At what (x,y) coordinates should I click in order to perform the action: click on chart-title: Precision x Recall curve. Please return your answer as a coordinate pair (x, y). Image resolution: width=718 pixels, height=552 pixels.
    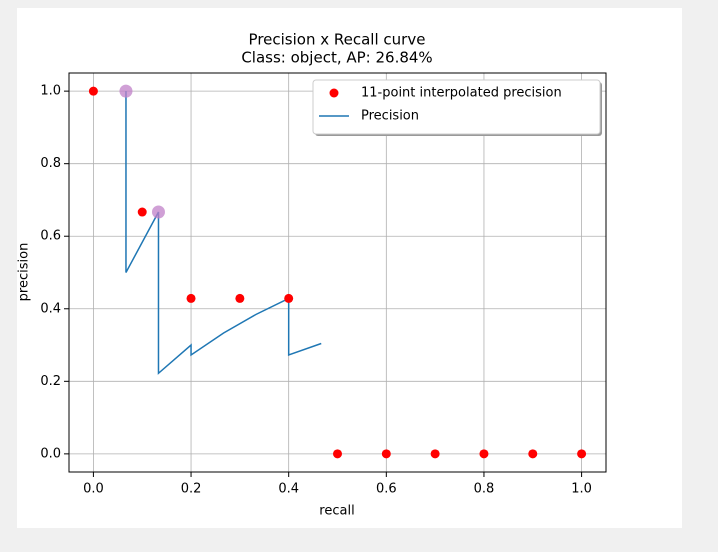
    Looking at the image, I should click on (337, 40).